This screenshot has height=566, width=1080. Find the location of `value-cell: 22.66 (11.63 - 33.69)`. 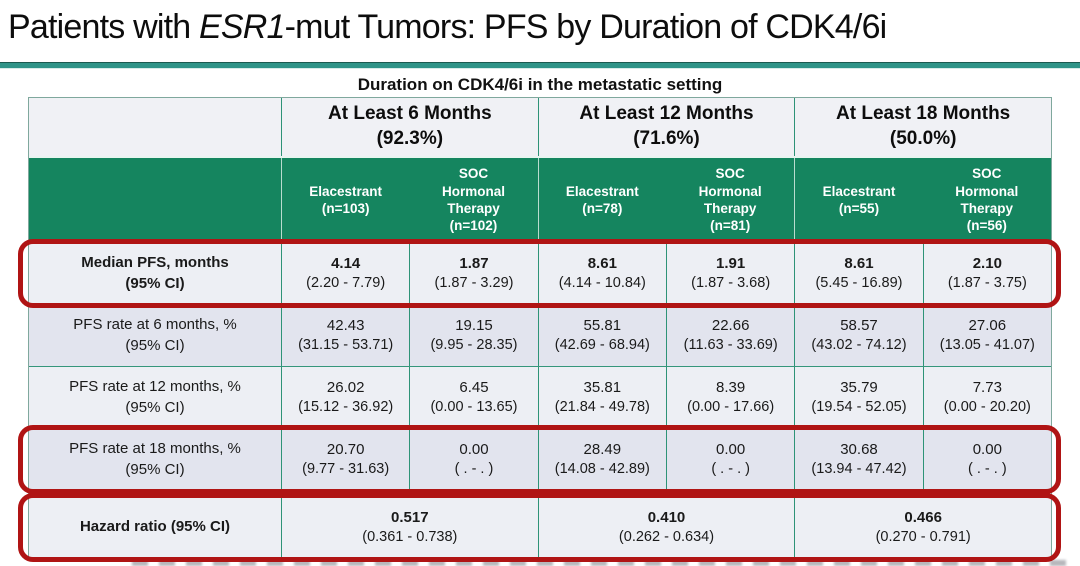

value-cell: 22.66 (11.63 - 33.69) is located at coordinates (729, 335).